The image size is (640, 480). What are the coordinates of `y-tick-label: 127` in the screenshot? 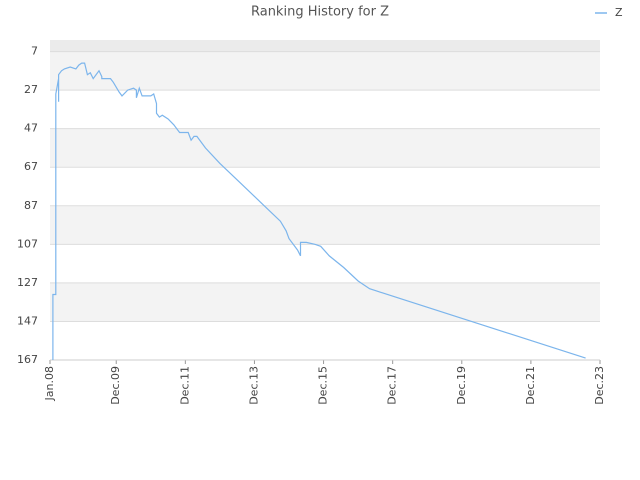 It's located at (27, 282).